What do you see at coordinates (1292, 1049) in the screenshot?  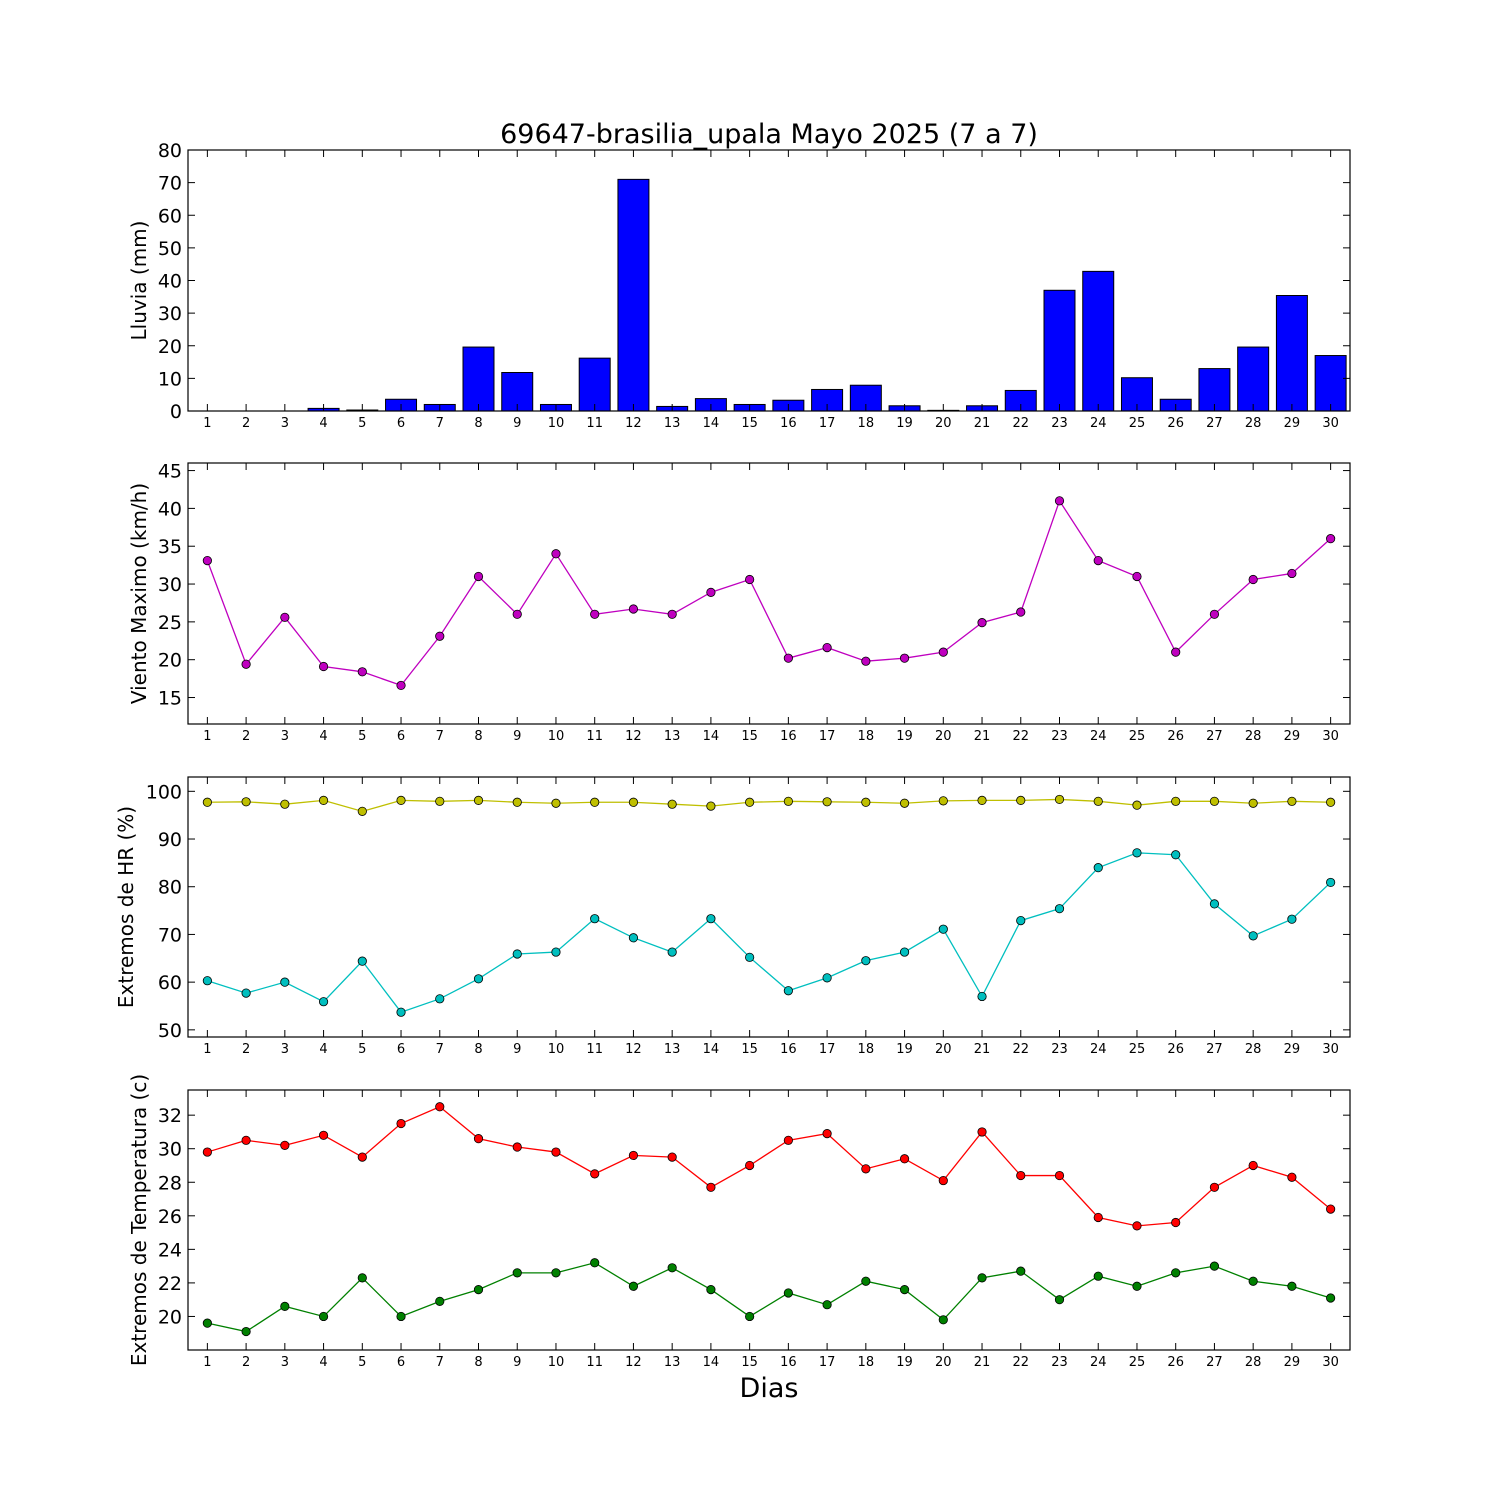 I see `x-tick-label: 29` at bounding box center [1292, 1049].